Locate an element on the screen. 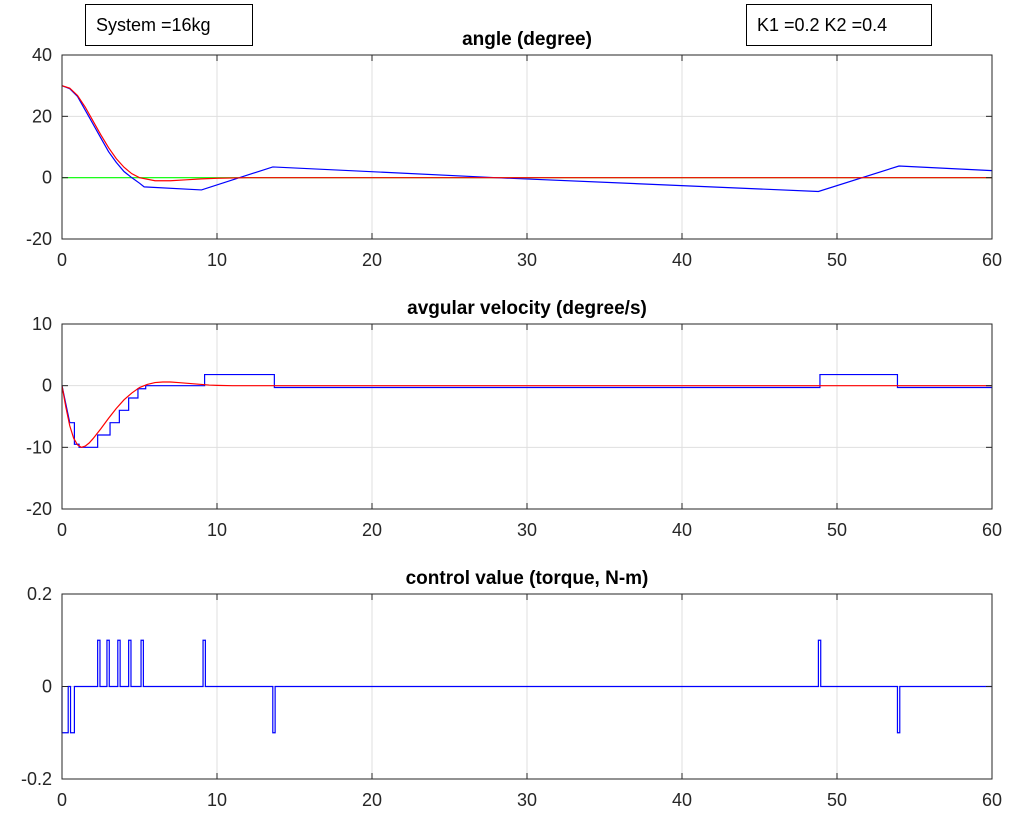  y-tick-label: 10 is located at coordinates (42, 324).